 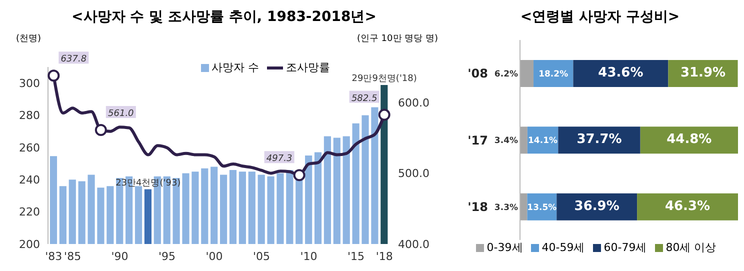 I want to click on y-tick-label: 280, so click(x=29, y=115).